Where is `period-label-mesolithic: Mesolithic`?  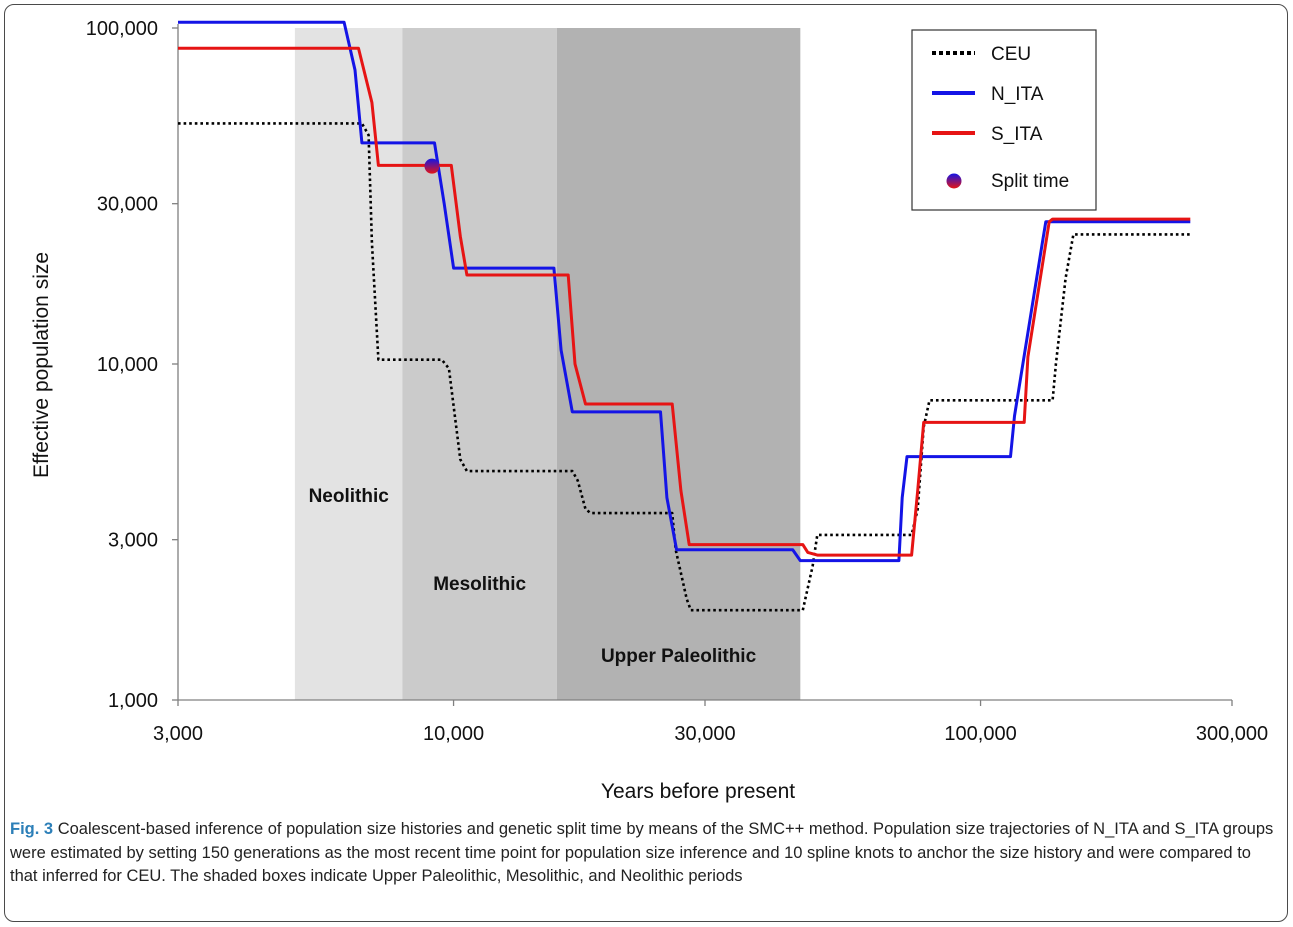
period-label-mesolithic: Mesolithic is located at coordinates (479, 584).